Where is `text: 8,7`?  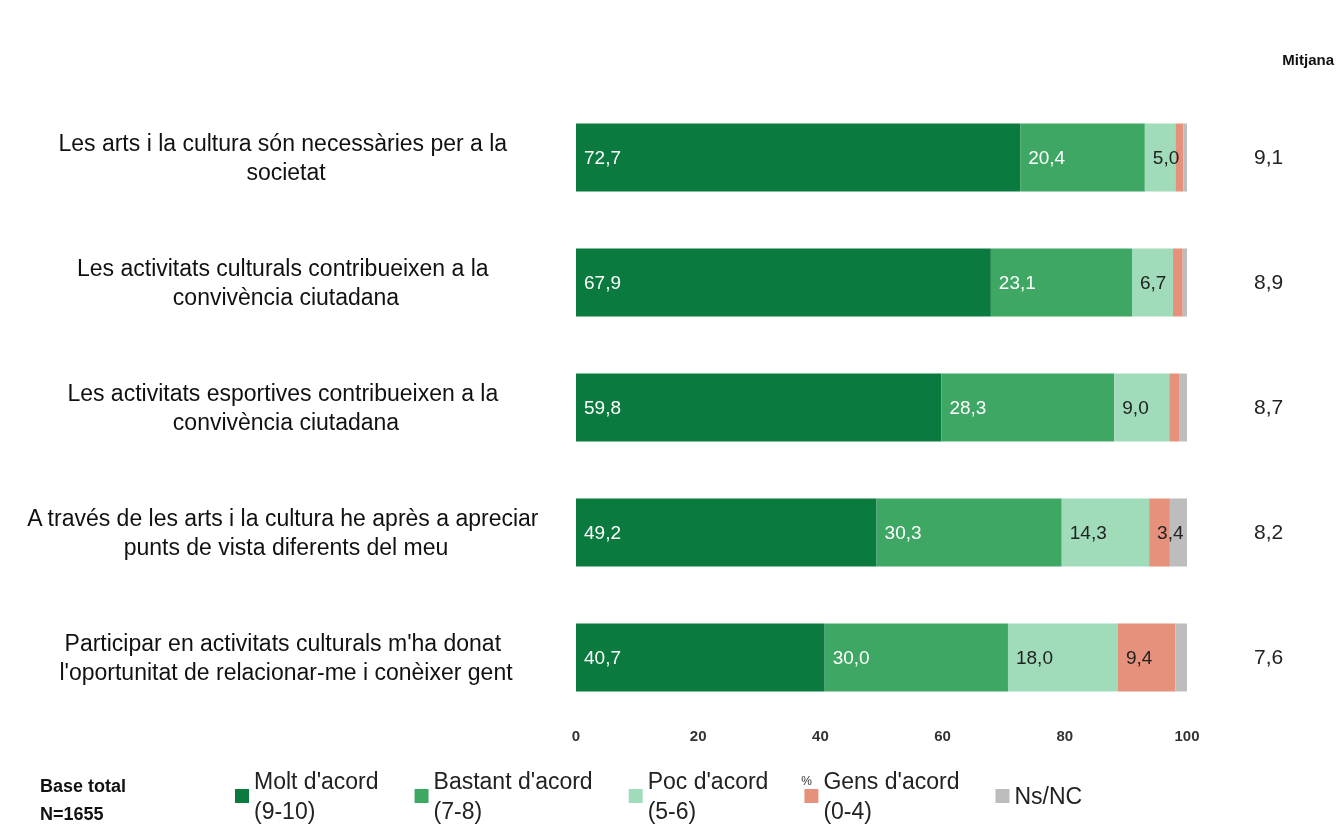
text: 8,7 is located at coordinates (1269, 406).